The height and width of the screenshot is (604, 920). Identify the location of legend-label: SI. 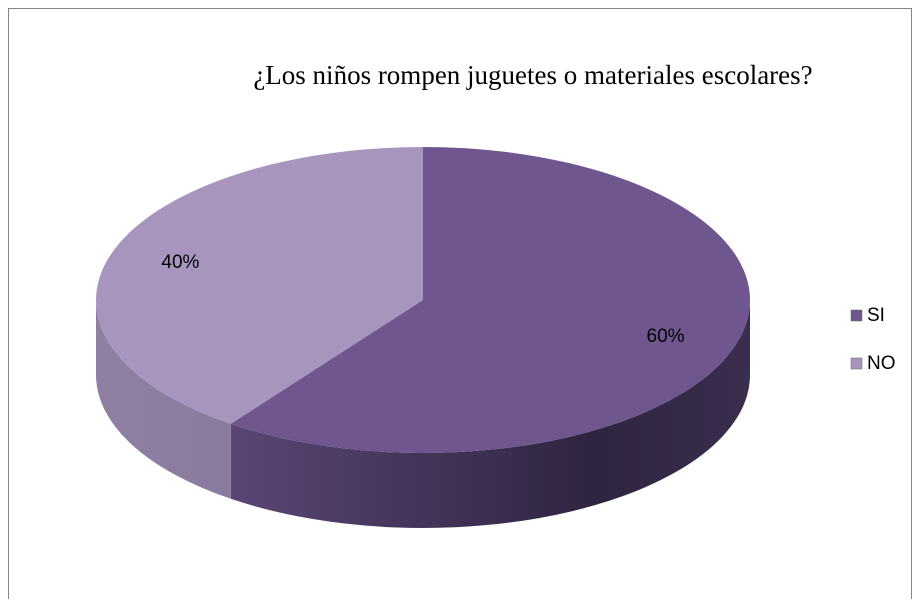
(876, 315).